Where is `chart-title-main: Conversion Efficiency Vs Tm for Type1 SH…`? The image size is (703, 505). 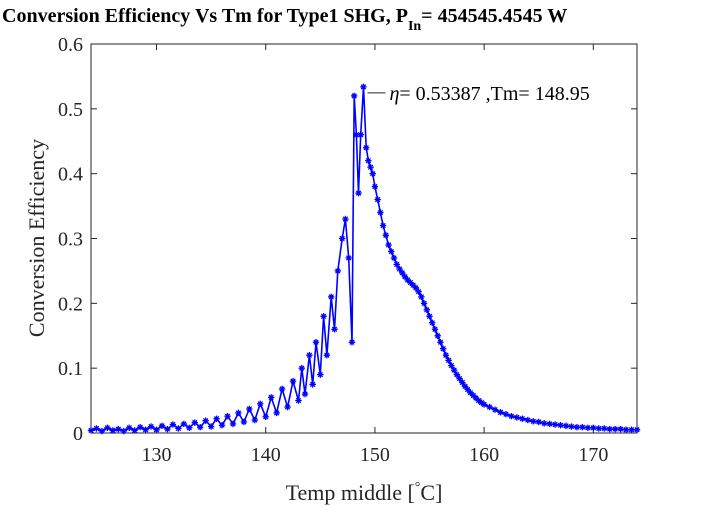
chart-title-main: Conversion Efficiency Vs Tm for Type1 SH… is located at coordinates (205, 16).